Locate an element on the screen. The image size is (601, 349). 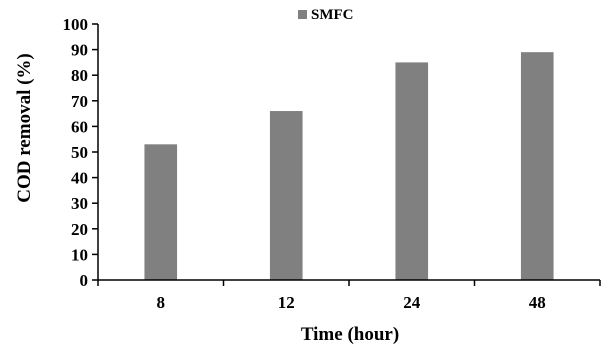
y-tick-label: 20 is located at coordinates (79, 229).